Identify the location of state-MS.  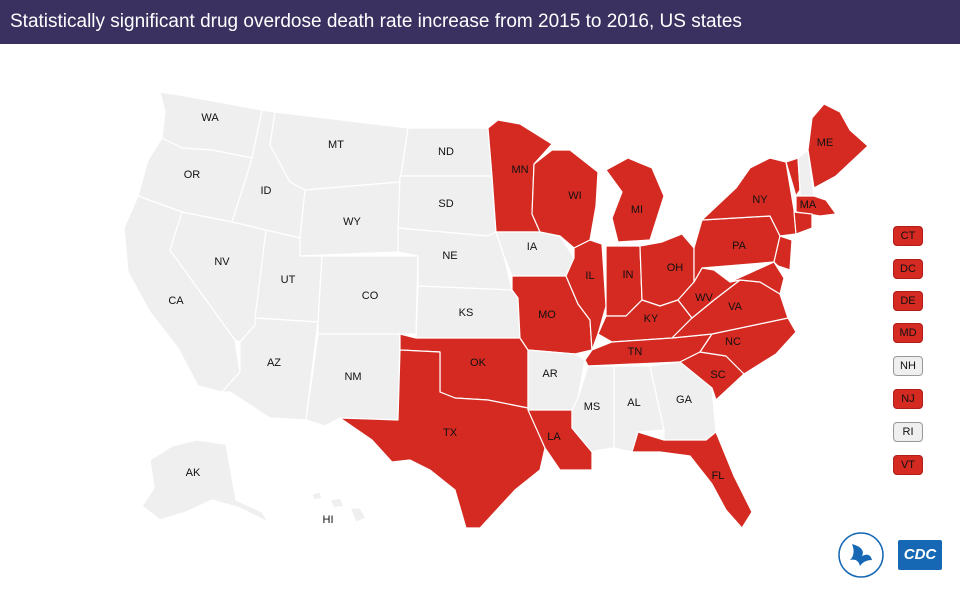
(593, 409).